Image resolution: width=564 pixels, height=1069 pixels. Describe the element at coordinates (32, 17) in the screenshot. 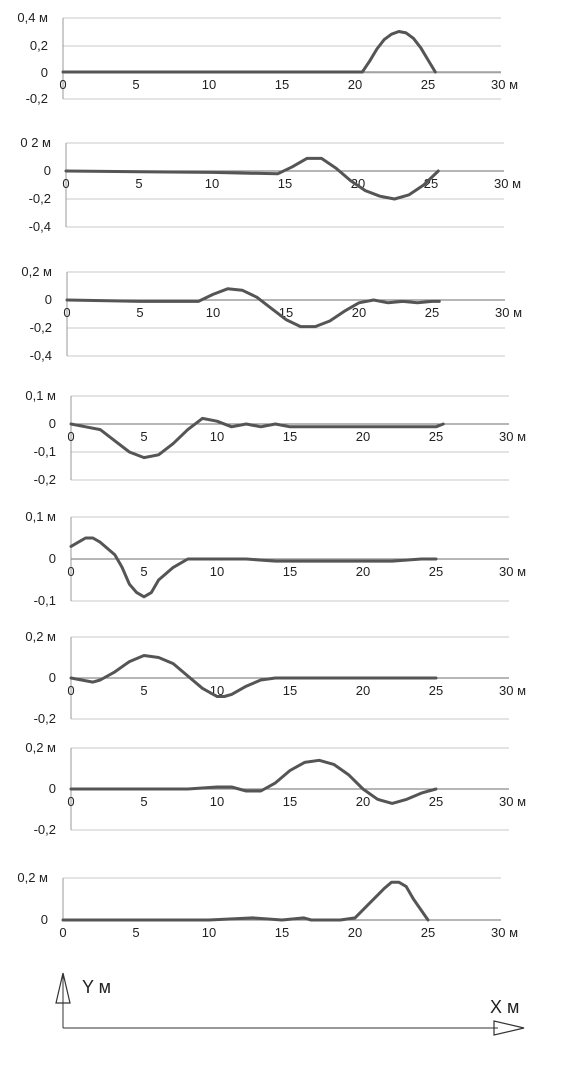

I see `y-tick-label: 0,4 м` at that location.